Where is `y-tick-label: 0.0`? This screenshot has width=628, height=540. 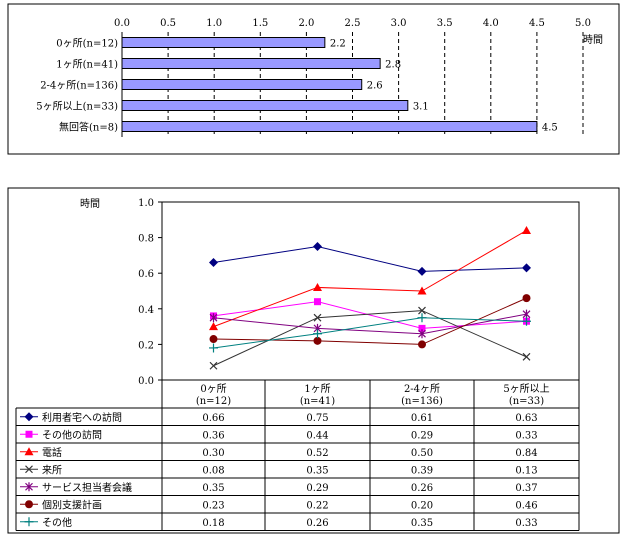
y-tick-label: 0.0 is located at coordinates (146, 381).